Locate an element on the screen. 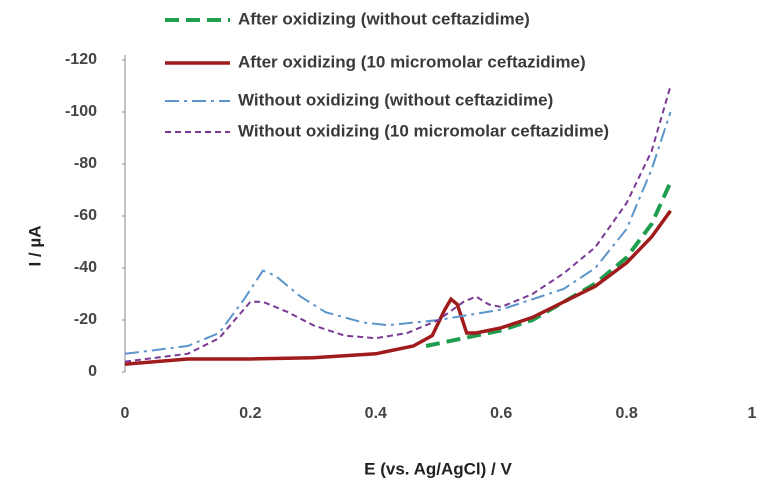  legend-label: Without oxidizing (without ceftazidime) is located at coordinates (395, 99).